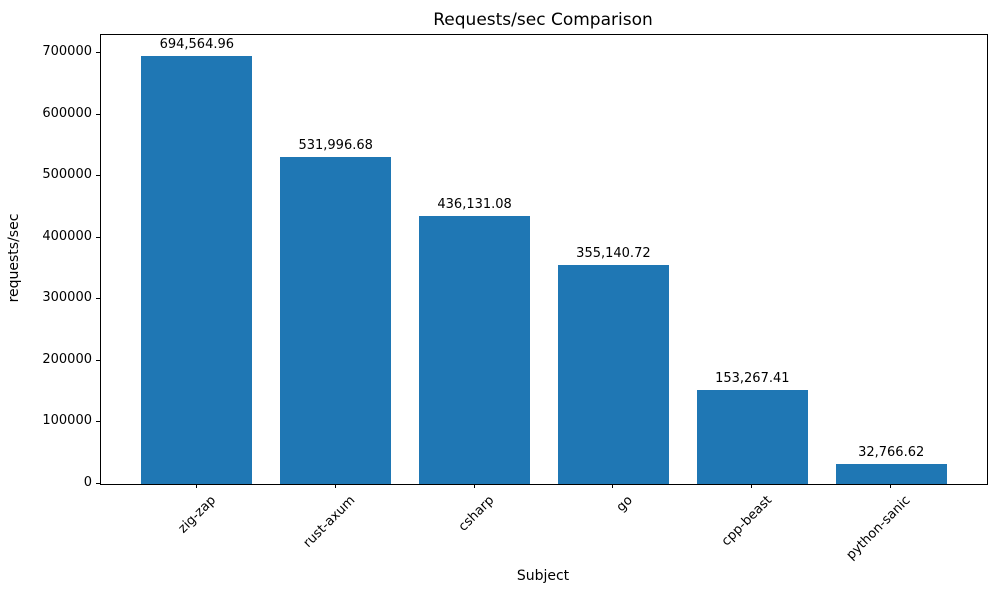 This screenshot has height=600, width=1000. What do you see at coordinates (891, 452) in the screenshot?
I see `bar-value-label: 32,766.62` at bounding box center [891, 452].